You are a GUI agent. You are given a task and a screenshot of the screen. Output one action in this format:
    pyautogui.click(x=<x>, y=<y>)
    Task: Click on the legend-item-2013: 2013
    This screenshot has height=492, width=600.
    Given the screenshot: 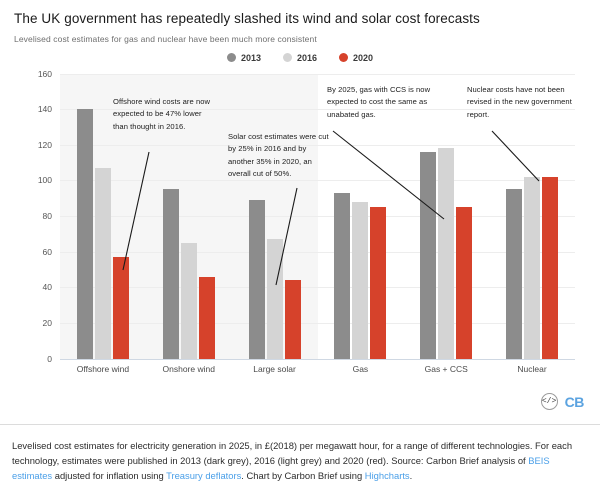 What is the action you would take?
    pyautogui.click(x=243, y=57)
    